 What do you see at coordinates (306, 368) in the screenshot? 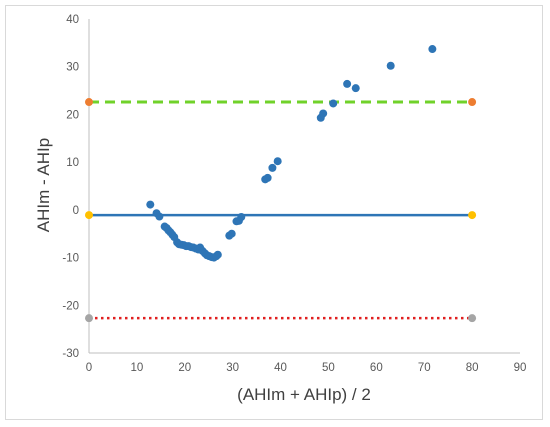
I see `x-tick-labels: 0 10 20 30 40 50 60 70 80 90` at bounding box center [306, 368].